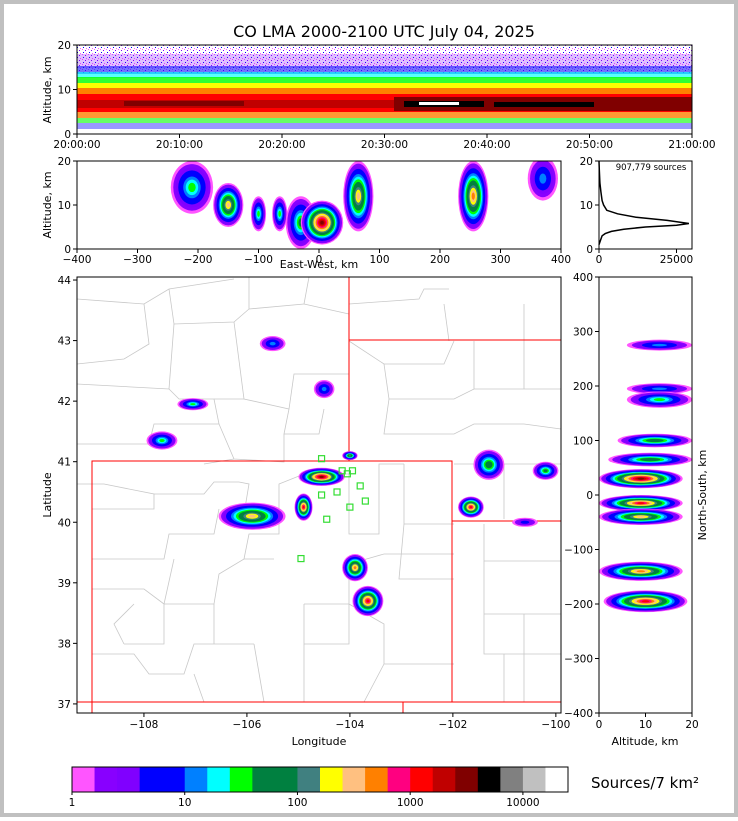  Describe the element at coordinates (64, 206) in the screenshot. I see `alt-ew-y-tick-label: 10` at that location.